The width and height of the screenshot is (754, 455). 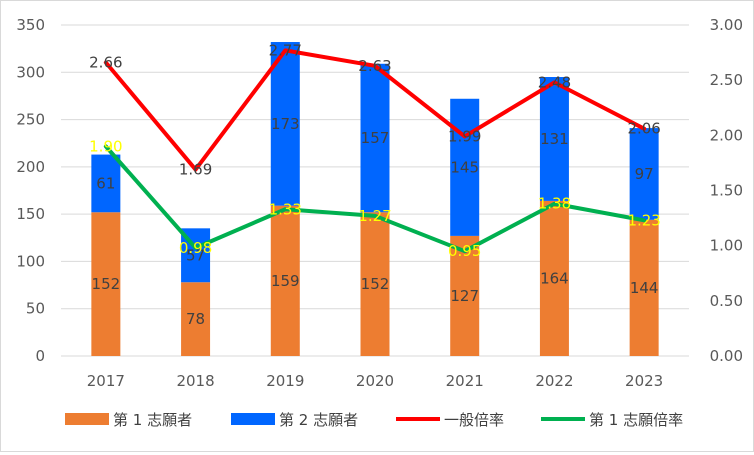 I want to click on line-value-label: 0.98, so click(x=195, y=248).